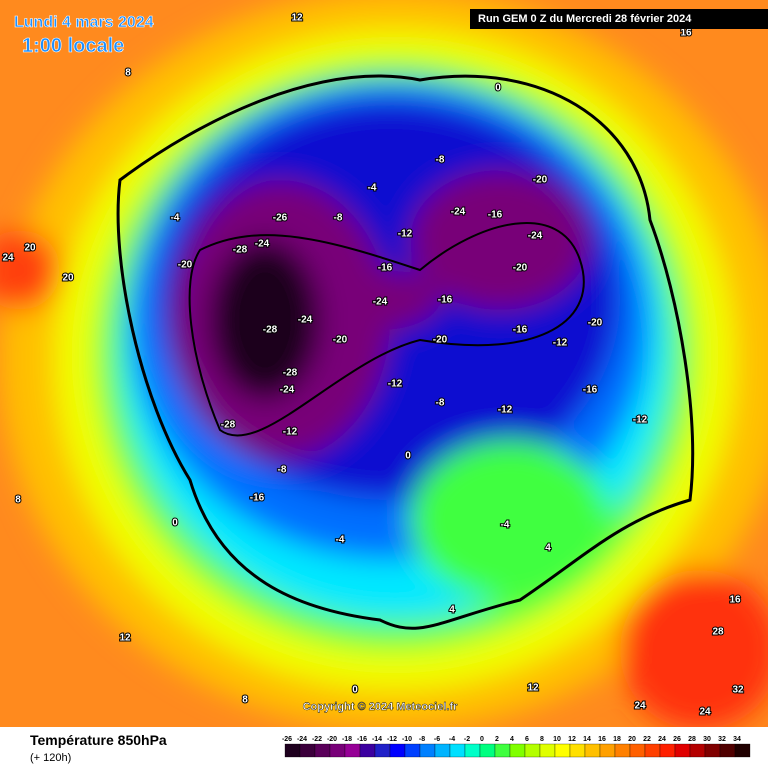 This screenshot has width=768, height=768. What do you see at coordinates (332, 739) in the screenshot?
I see `legend-tick-label: -20` at bounding box center [332, 739].